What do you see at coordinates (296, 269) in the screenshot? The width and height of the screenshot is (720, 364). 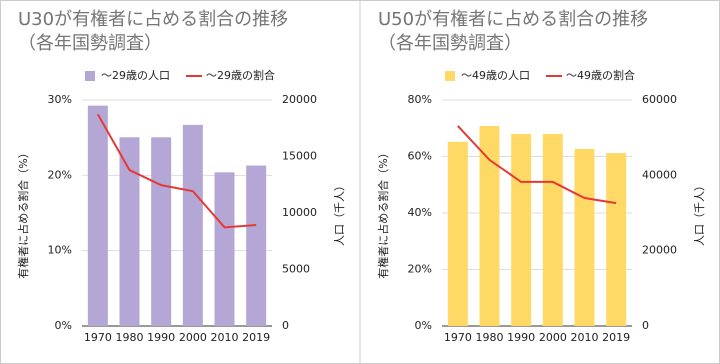 I see `y2-tick-label: 5000` at bounding box center [296, 269].